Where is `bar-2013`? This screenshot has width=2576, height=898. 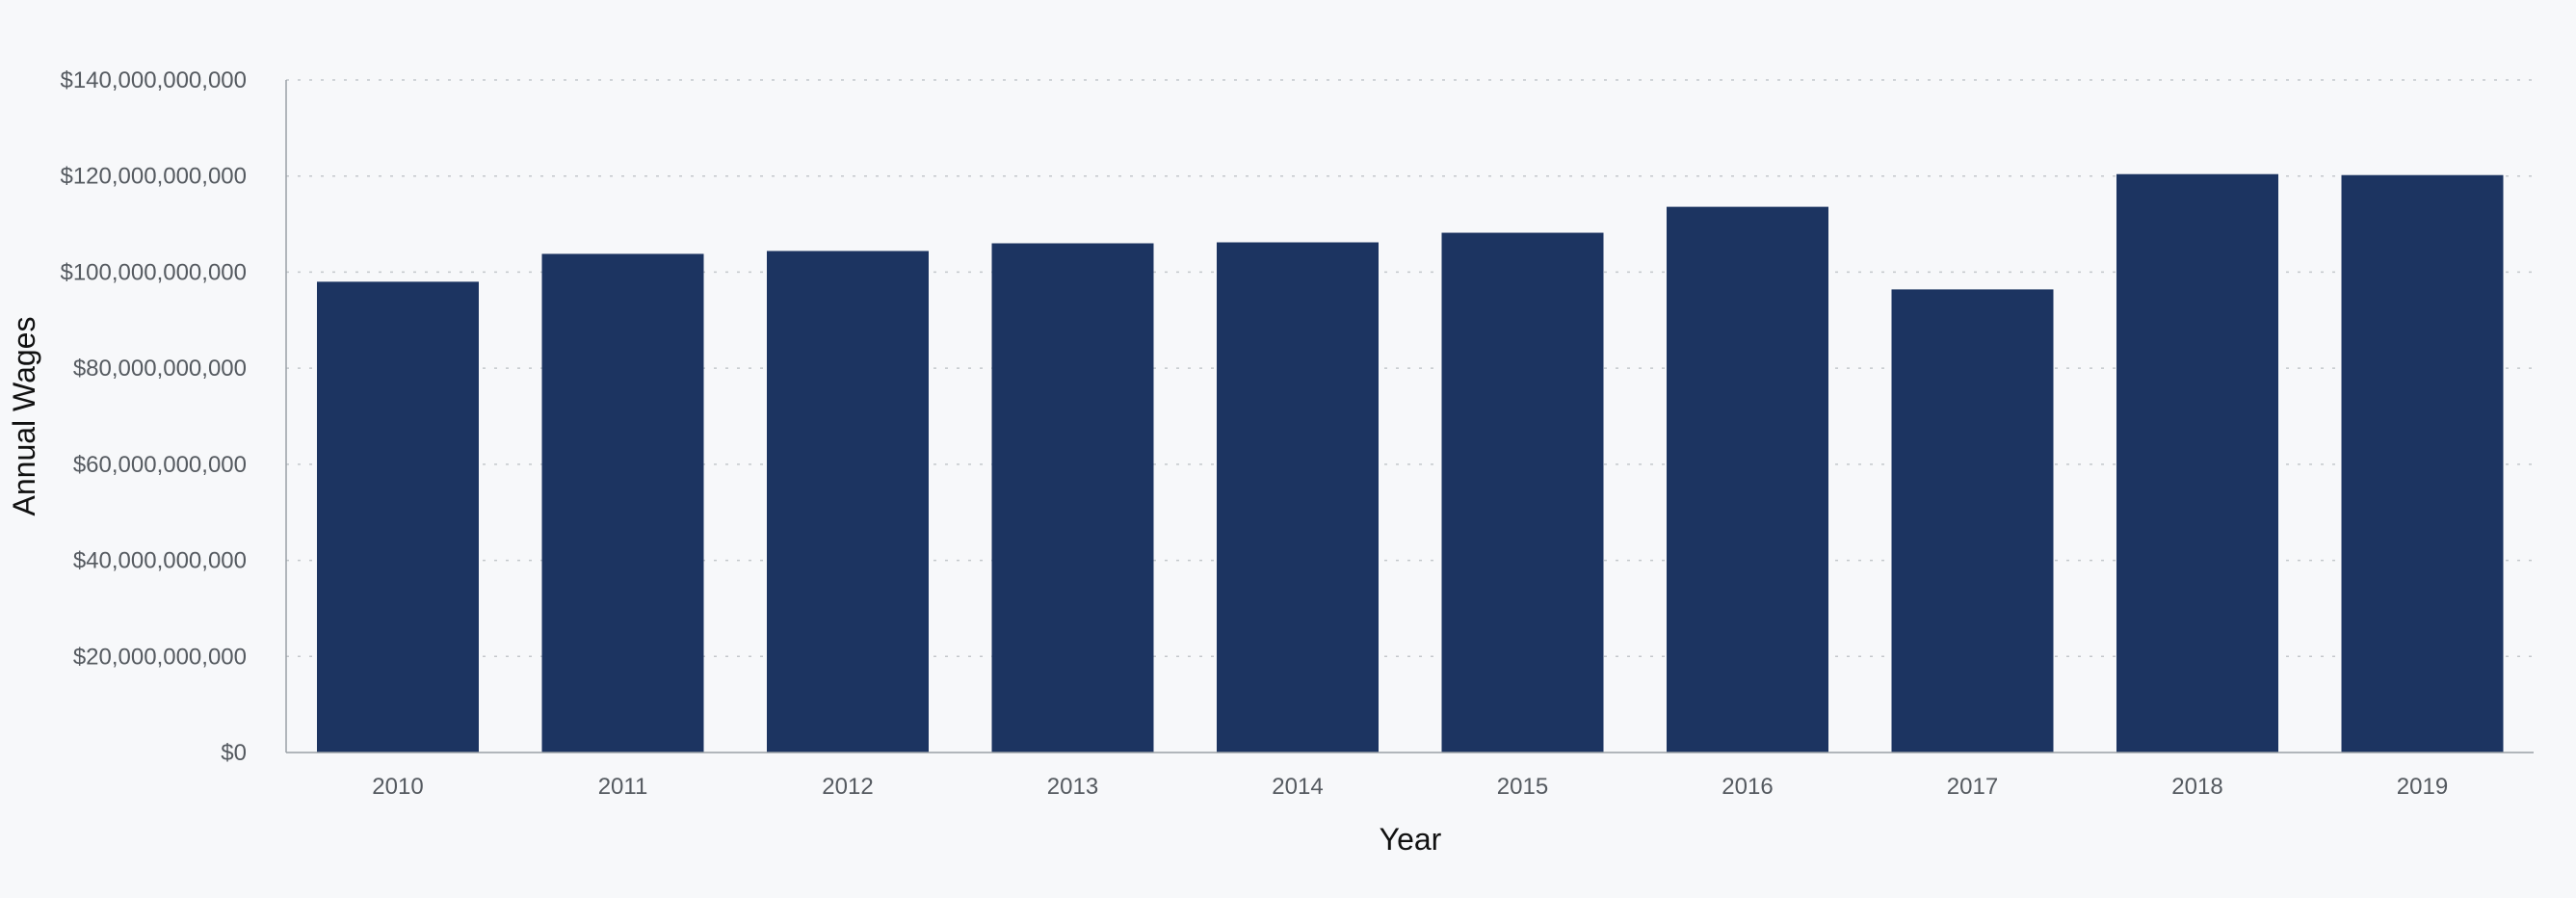 bar-2013 is located at coordinates (1073, 498).